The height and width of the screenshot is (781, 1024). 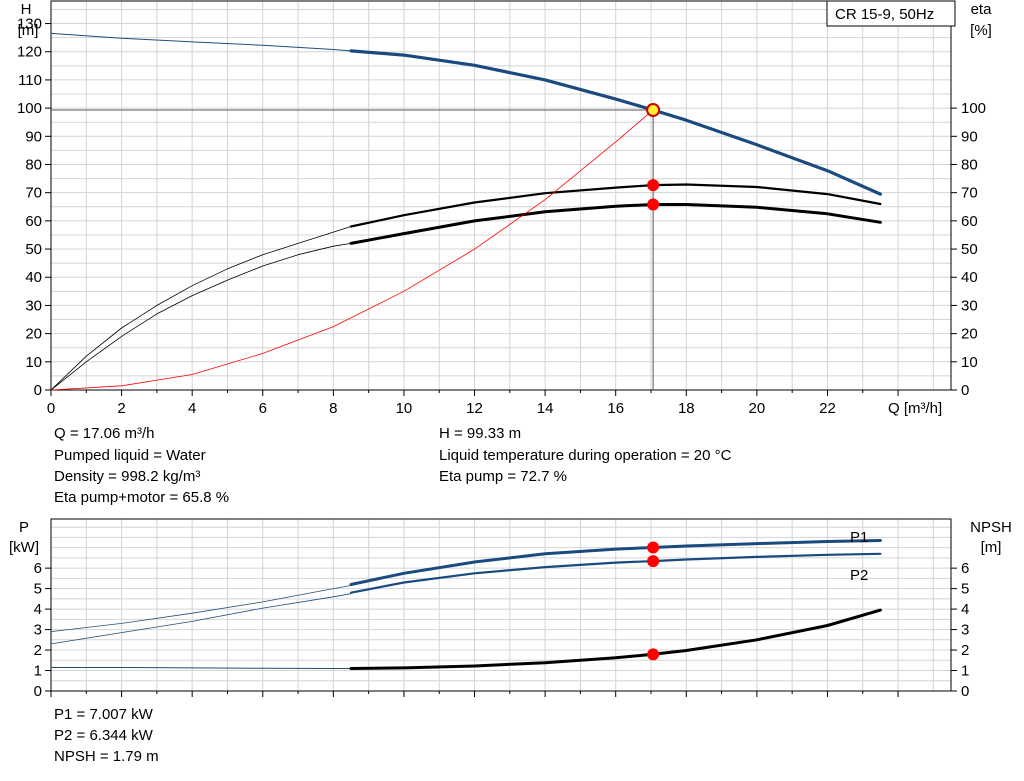 I want to click on series-p2-thin, so click(x=201, y=619).